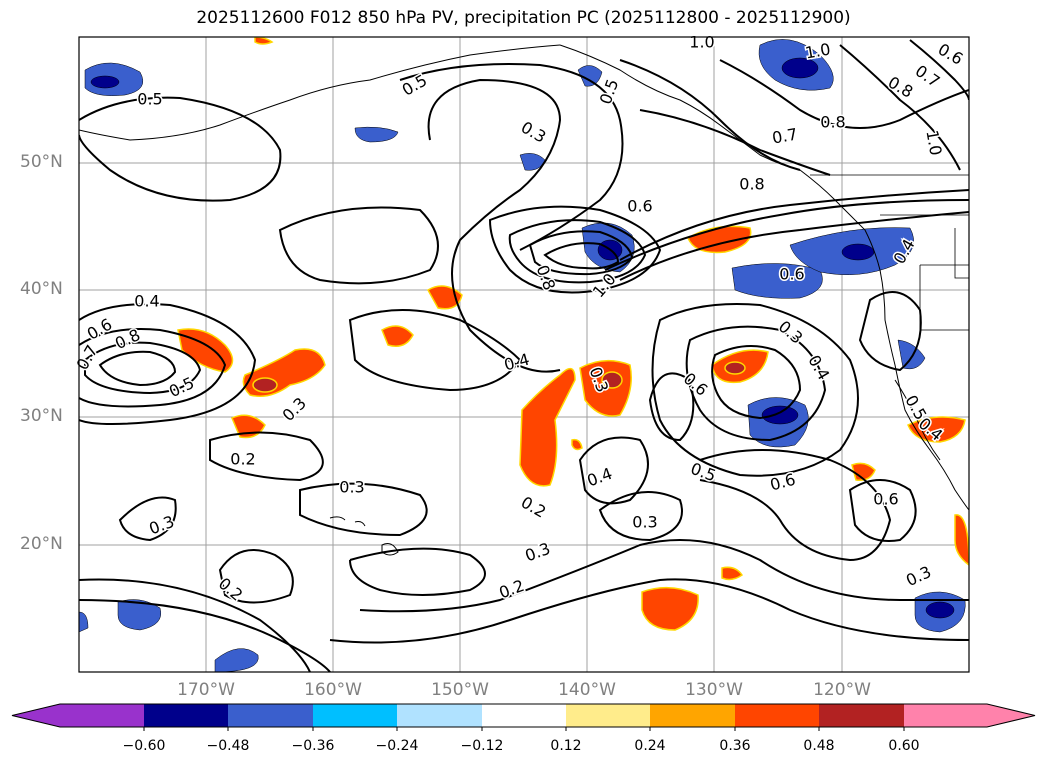 The image size is (1047, 765). What do you see at coordinates (333, 690) in the screenshot?
I see `lon-label-160w: 160°W` at bounding box center [333, 690].